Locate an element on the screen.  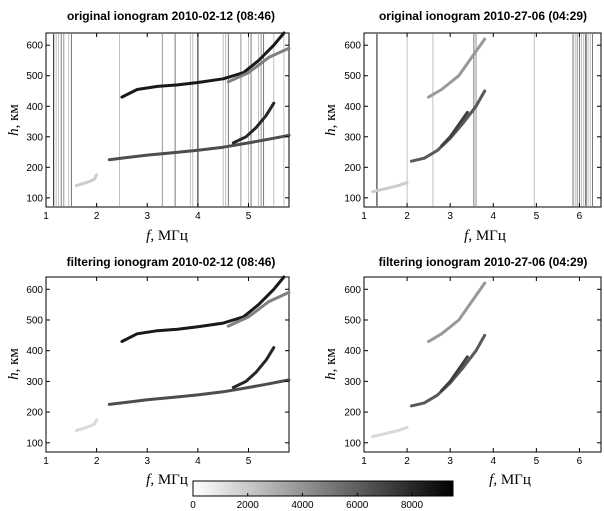
panel-title: original ionogram 2010-27-06 (04:29) is located at coordinates (483, 16).